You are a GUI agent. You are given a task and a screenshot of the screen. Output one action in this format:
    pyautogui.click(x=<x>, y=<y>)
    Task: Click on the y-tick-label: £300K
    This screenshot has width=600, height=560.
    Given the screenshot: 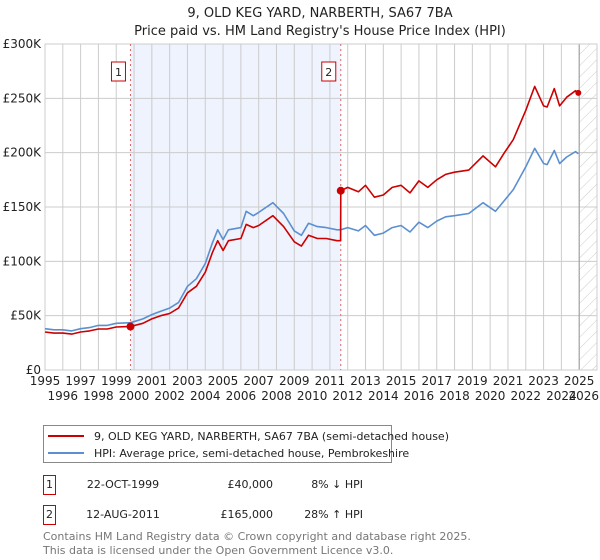 What is the action you would take?
    pyautogui.click(x=23, y=44)
    